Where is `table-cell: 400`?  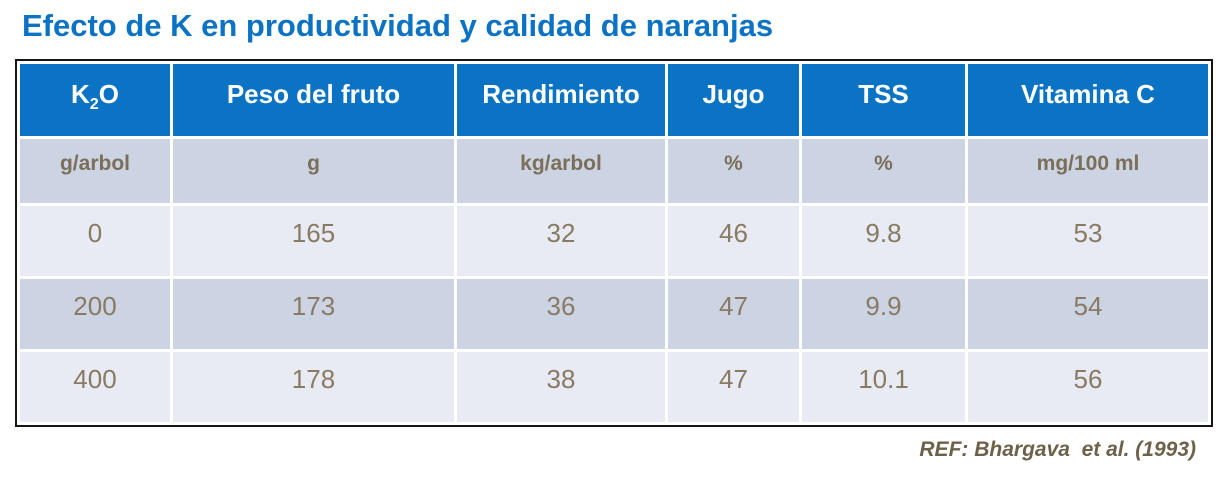 table-cell: 400 is located at coordinates (95, 387).